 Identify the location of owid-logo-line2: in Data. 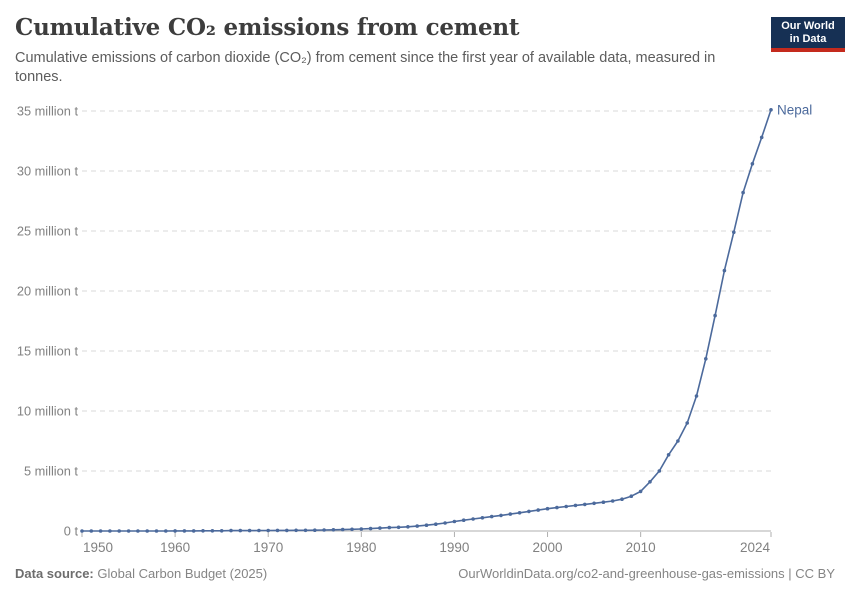
(808, 39).